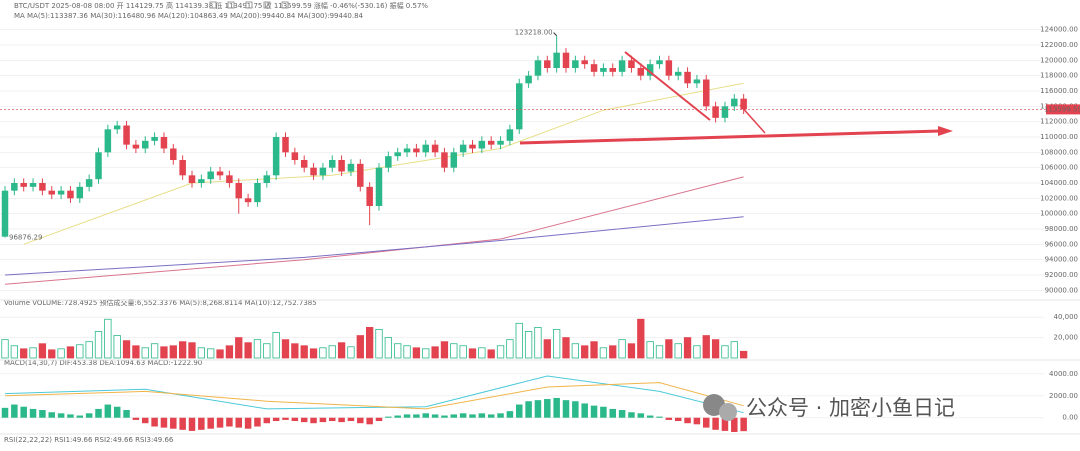  Describe the element at coordinates (1059, 152) in the screenshot. I see `y-tick-label: 108000.00` at that location.